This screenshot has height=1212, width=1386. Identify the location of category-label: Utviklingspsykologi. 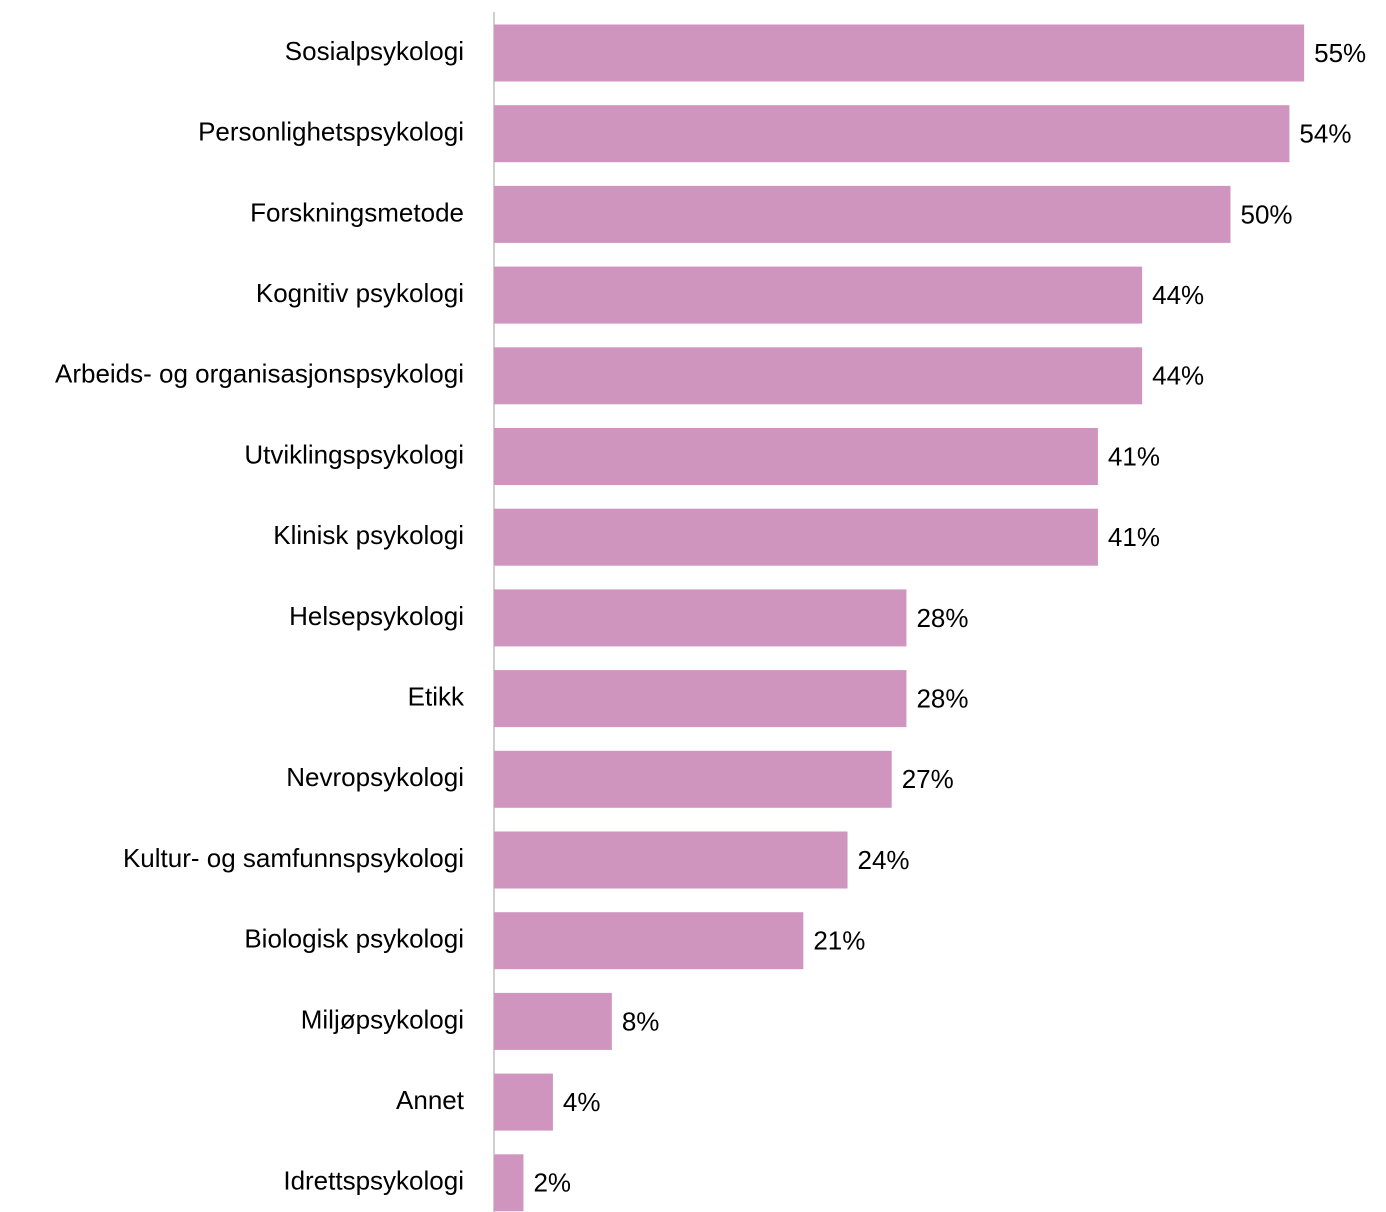
(354, 454).